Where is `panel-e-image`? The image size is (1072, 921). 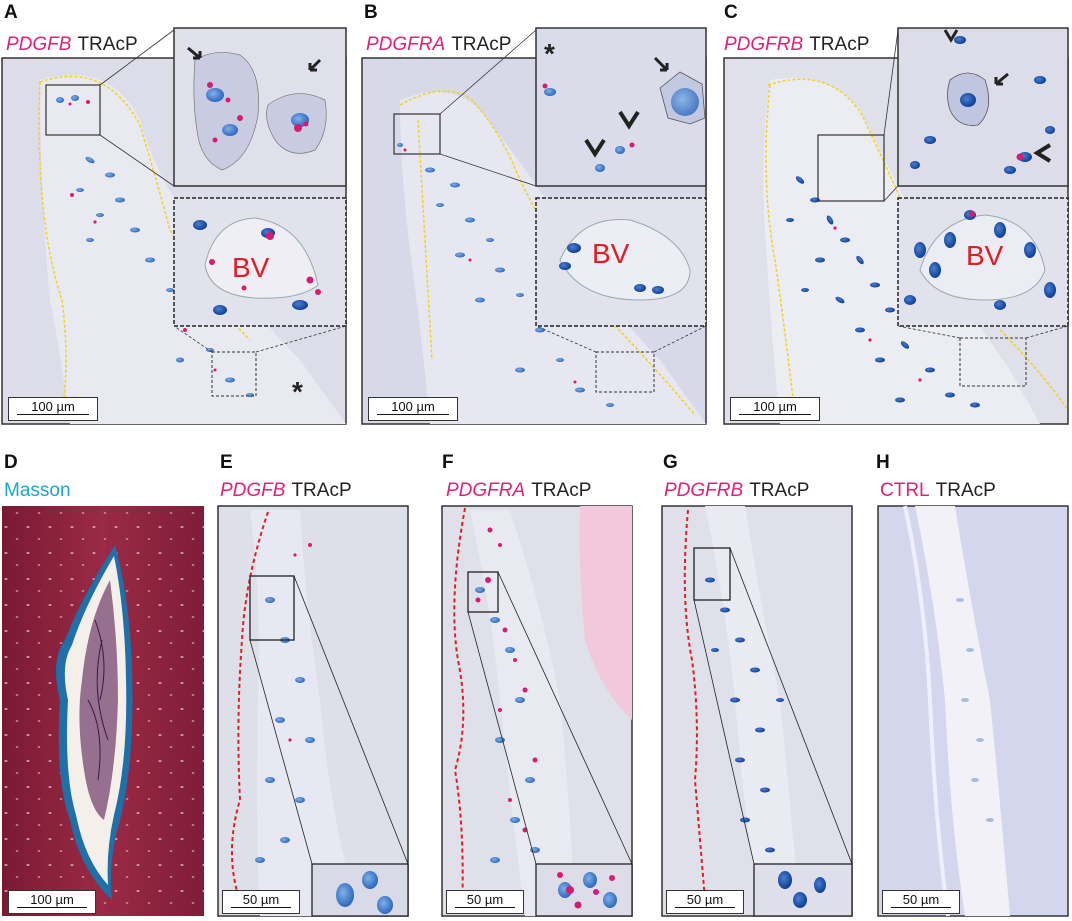 panel-e-image is located at coordinates (313, 711).